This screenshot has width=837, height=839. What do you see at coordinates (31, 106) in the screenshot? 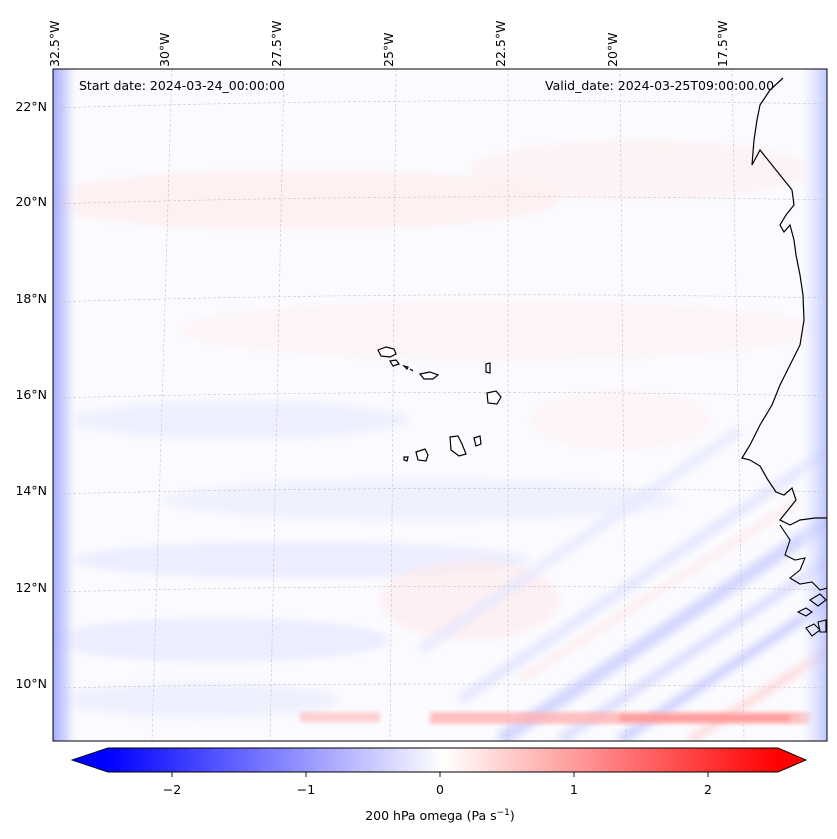
I see `lat-label-22n: 22°N` at bounding box center [31, 106].